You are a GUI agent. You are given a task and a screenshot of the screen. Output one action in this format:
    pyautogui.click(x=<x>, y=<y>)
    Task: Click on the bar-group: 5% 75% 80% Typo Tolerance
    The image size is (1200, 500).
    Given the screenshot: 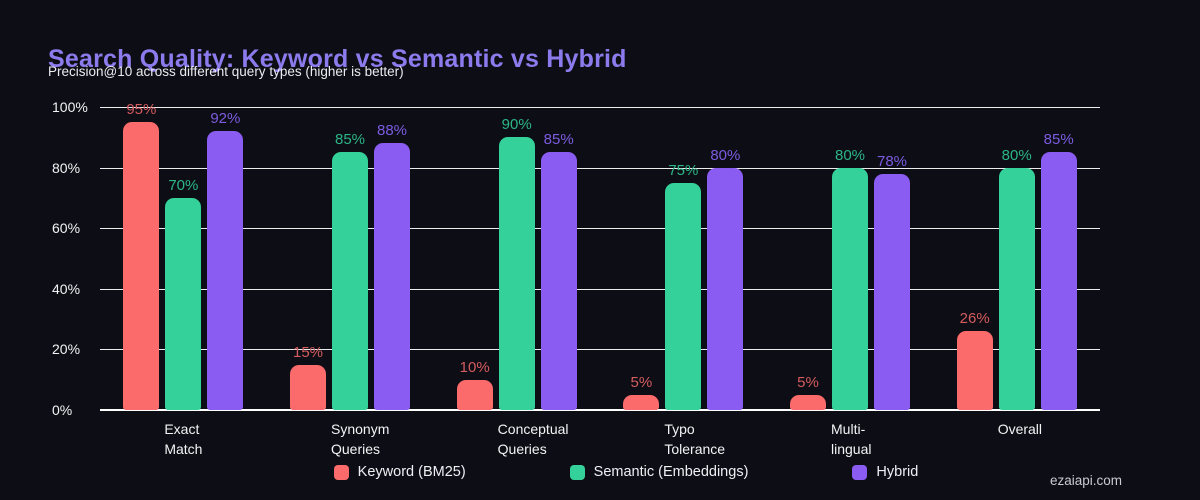 What is the action you would take?
    pyautogui.click(x=683, y=282)
    